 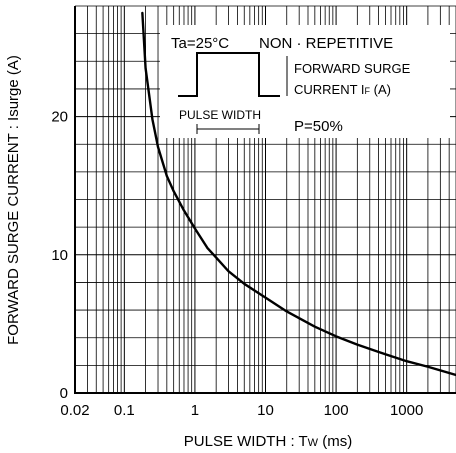 What do you see at coordinates (406, 410) in the screenshot?
I see `x-tick-label: 1000` at bounding box center [406, 410].